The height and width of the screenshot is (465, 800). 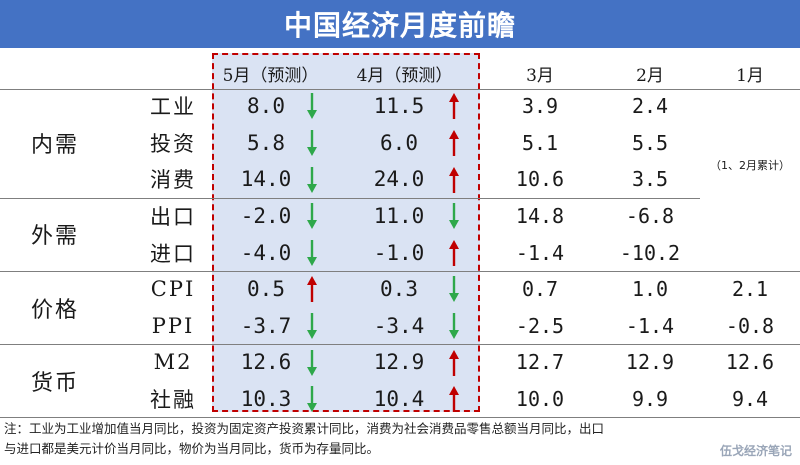 What do you see at coordinates (266, 106) in the screenshot?
I see `forecast-may-value: 8.0` at bounding box center [266, 106].